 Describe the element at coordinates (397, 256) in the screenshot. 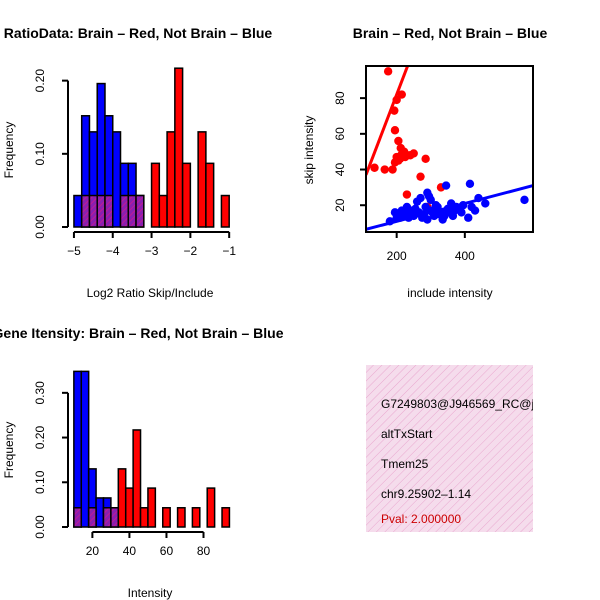

I see `scatter-x-tick-label: 200` at that location.